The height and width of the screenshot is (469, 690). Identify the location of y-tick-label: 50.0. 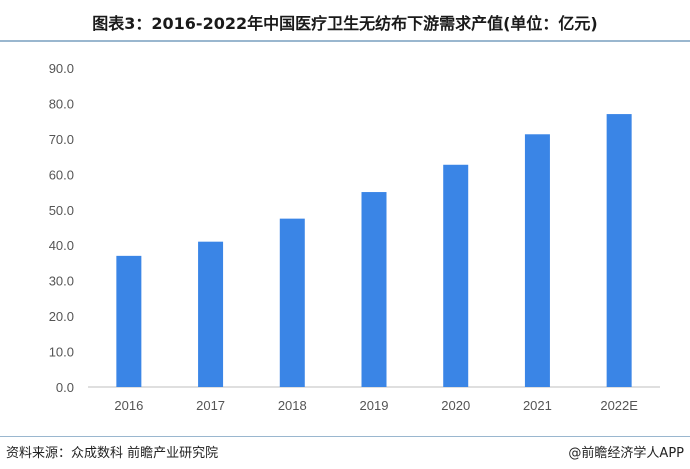
(61, 210).